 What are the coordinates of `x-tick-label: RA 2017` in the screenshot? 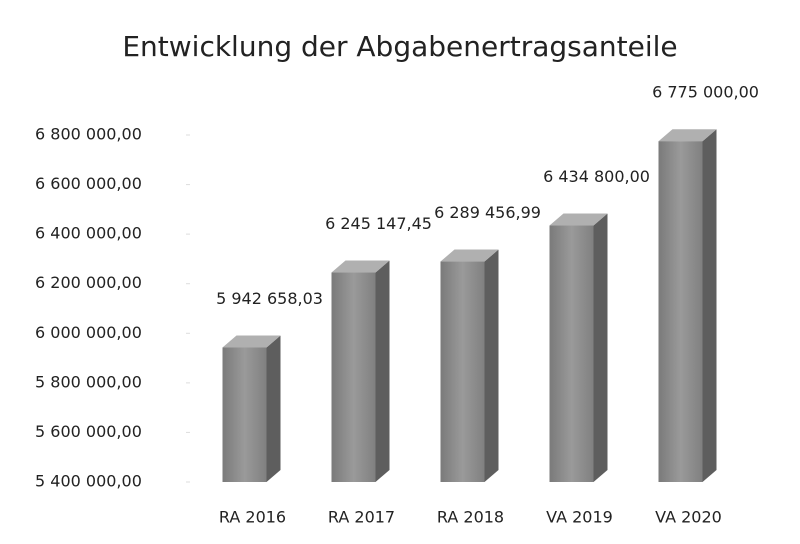 It's located at (361, 517).